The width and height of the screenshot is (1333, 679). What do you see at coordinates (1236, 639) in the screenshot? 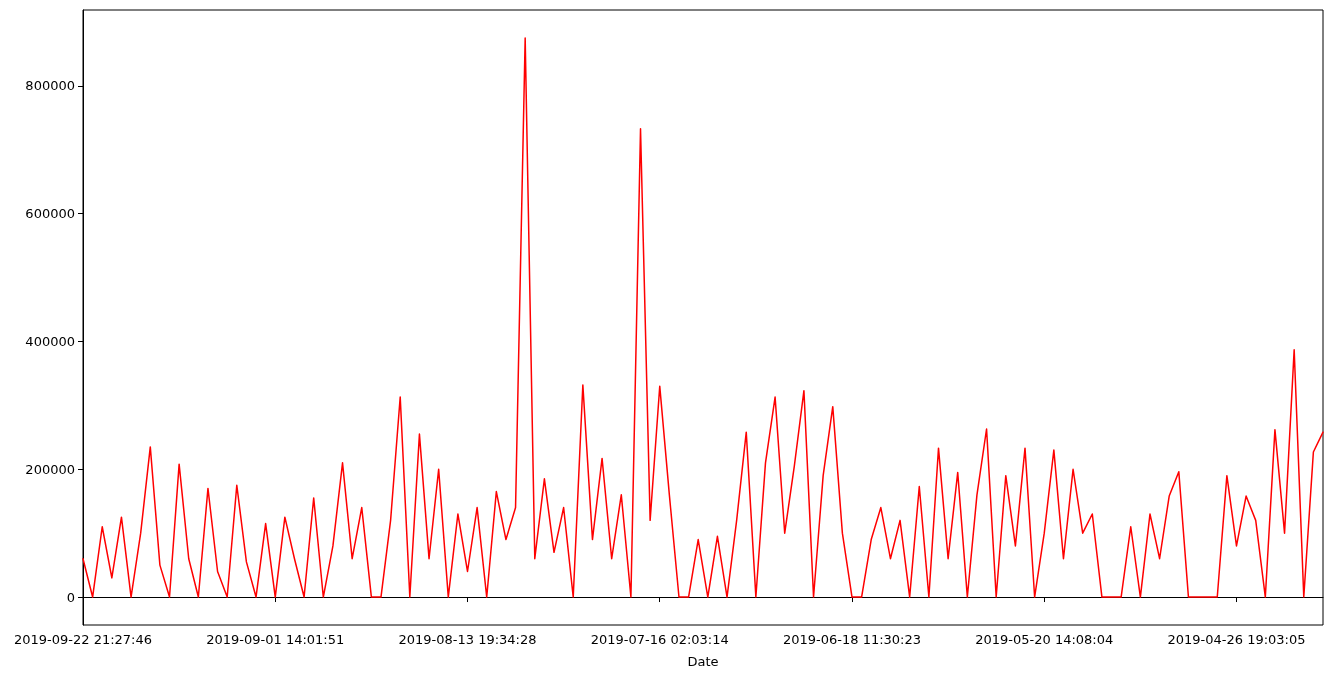
I see `x-tick-label: 2019-04-26 19:03:05` at bounding box center [1236, 639].